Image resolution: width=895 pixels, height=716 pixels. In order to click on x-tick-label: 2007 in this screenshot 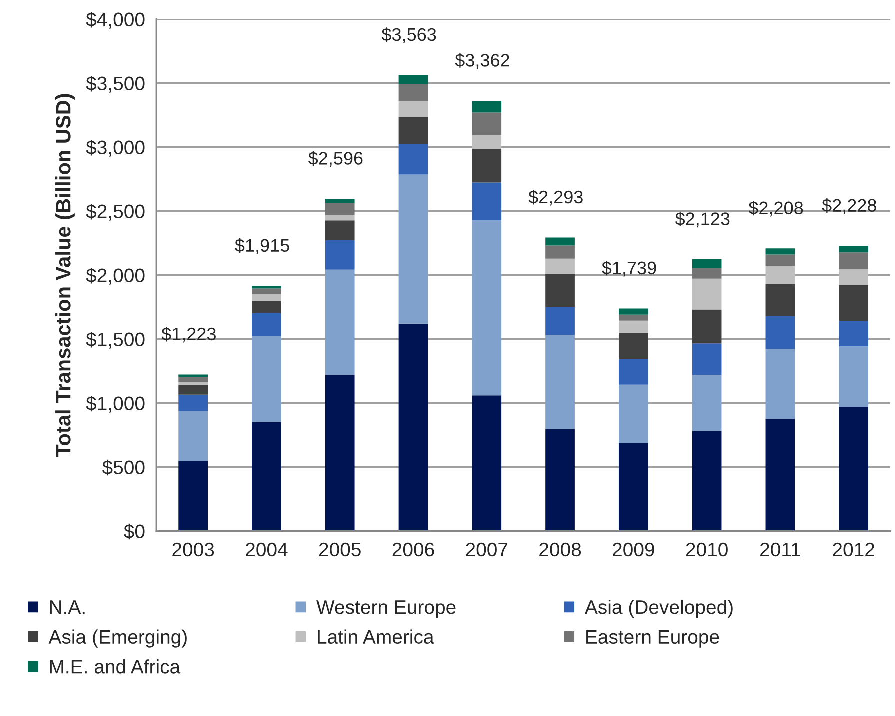, I will do `click(487, 549)`.